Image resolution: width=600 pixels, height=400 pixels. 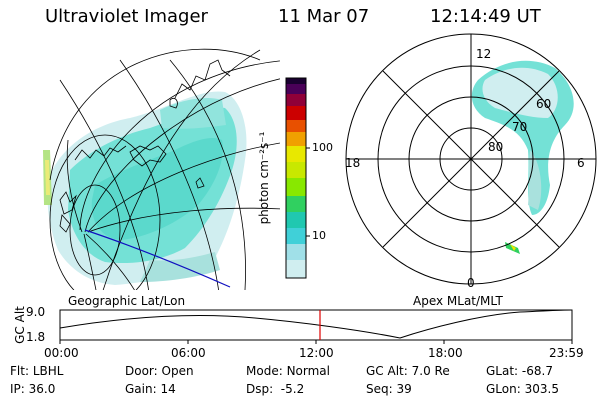 What do you see at coordinates (520, 127) in the screenshot?
I see `mlat-label-70: 70` at bounding box center [520, 127].